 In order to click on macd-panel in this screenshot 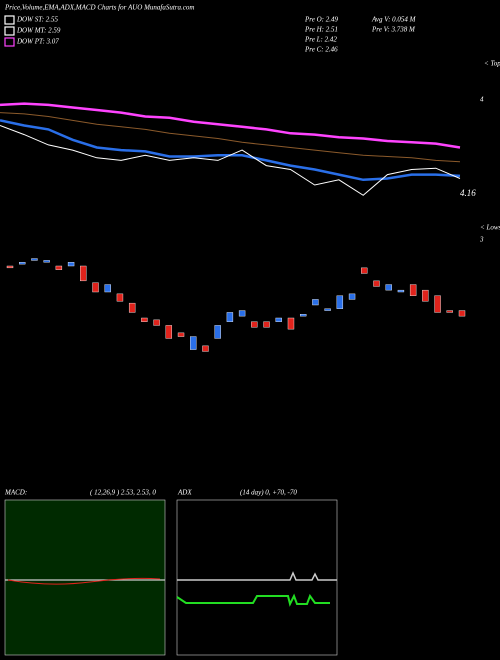, I will do `click(85, 577)`.